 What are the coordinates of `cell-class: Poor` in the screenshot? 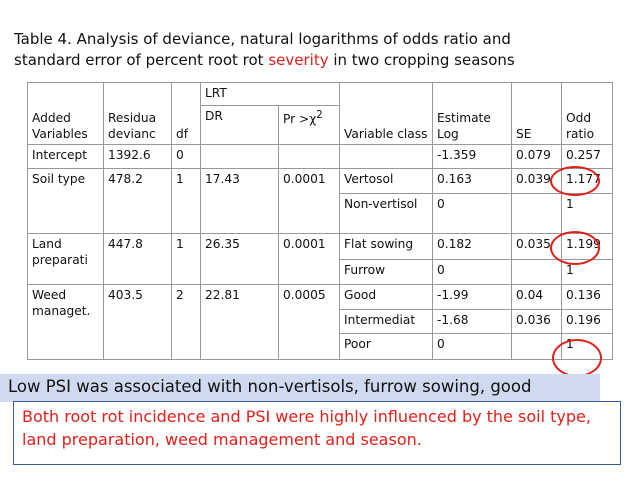 It's located at (386, 346).